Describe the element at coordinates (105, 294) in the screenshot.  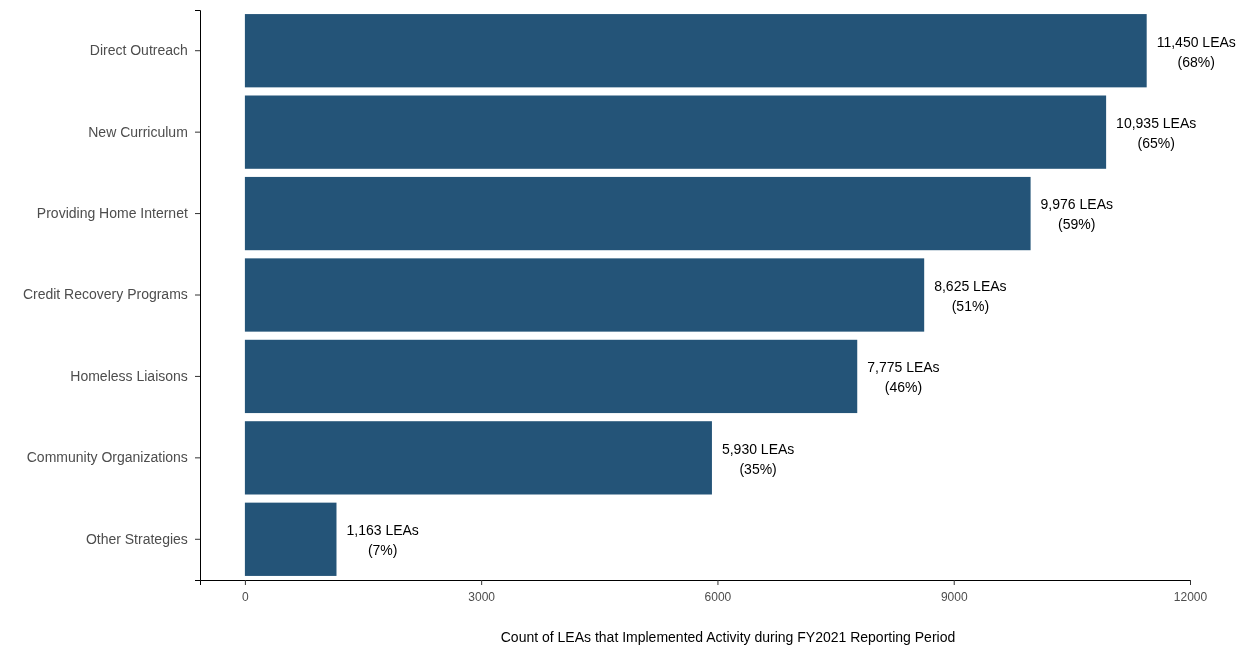
I see `y-tick-label: Credit Recovery Programs` at that location.